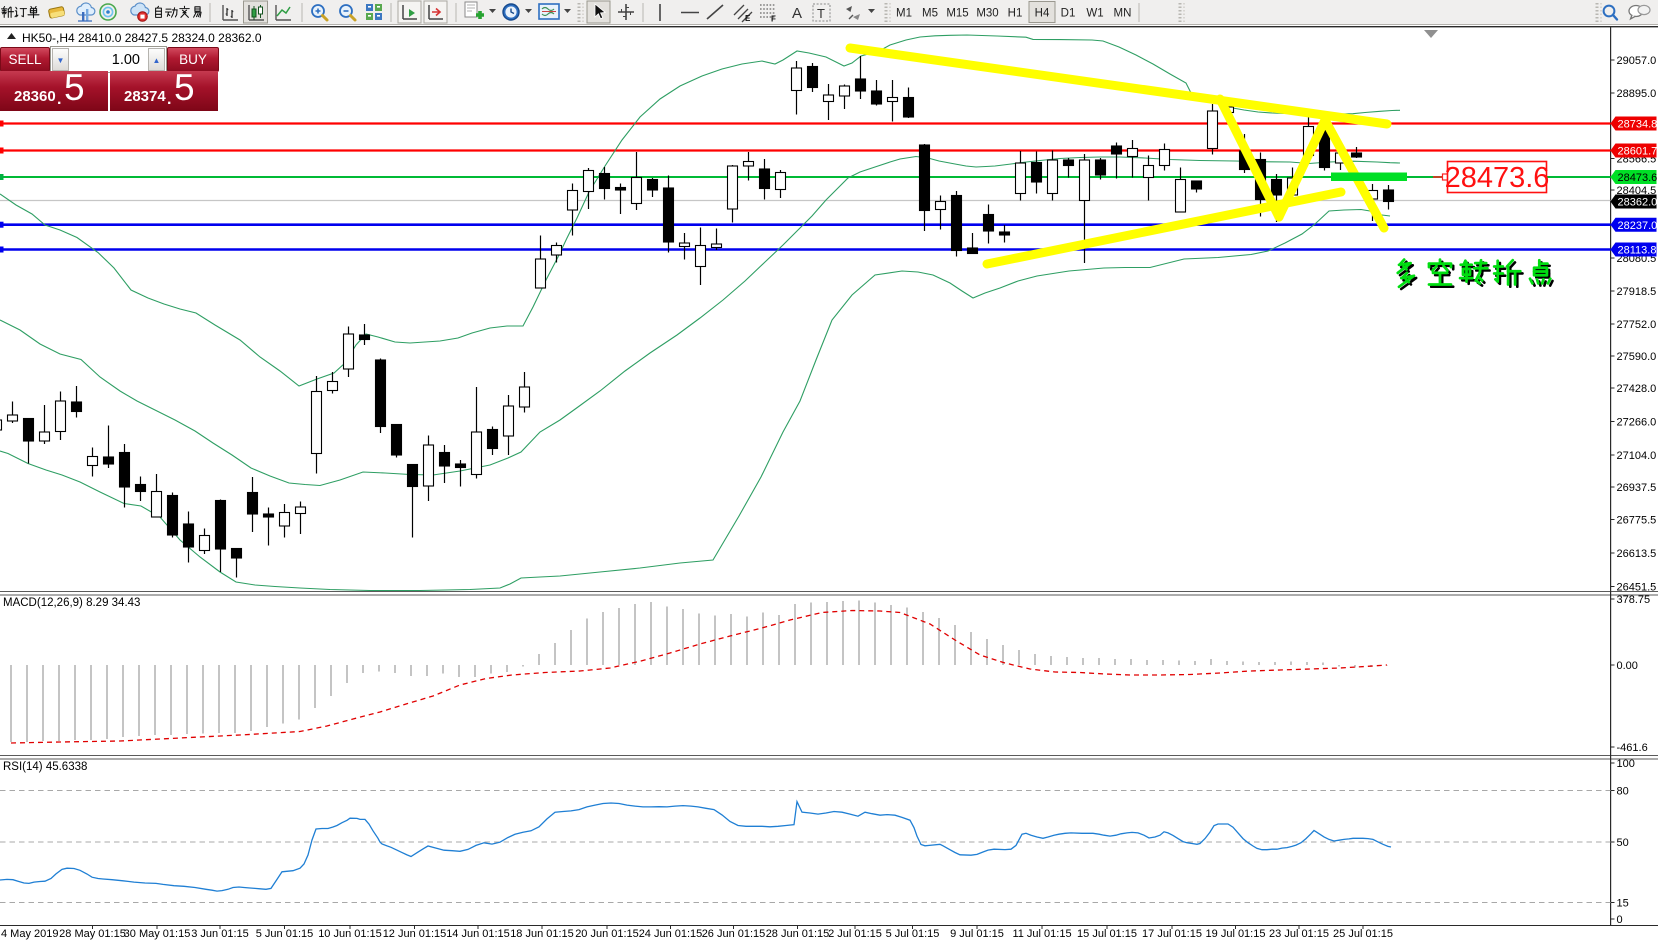 The image size is (1658, 949). What do you see at coordinates (1637, 554) in the screenshot?
I see `svg-text: 26613.5` at bounding box center [1637, 554].